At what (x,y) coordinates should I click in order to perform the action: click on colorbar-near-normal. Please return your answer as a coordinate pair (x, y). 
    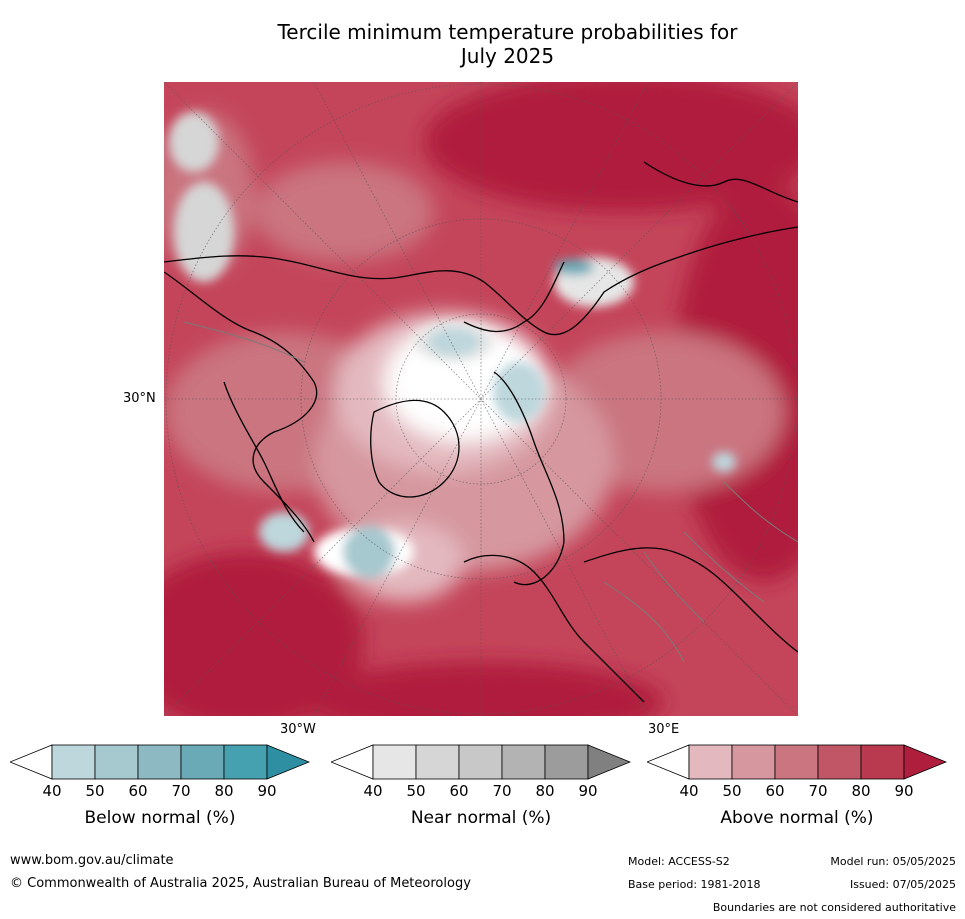
    Looking at the image, I should click on (481, 762).